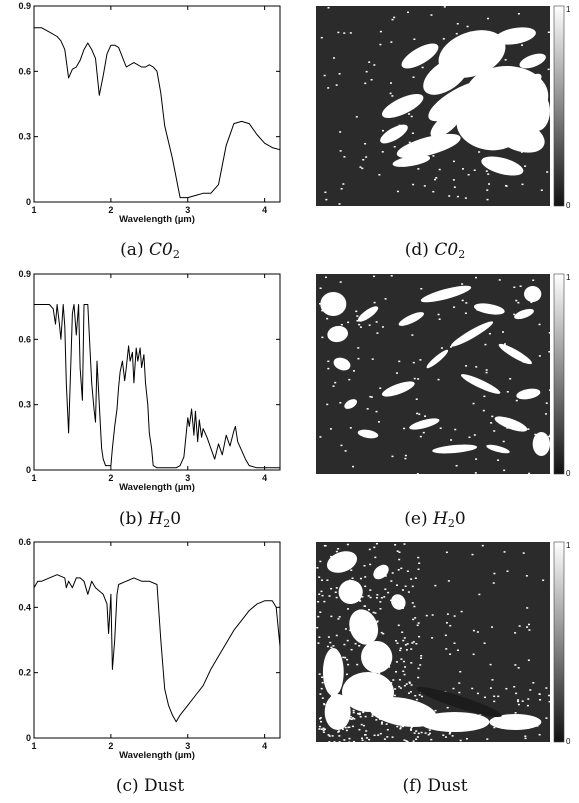 Image resolution: width=579 pixels, height=803 pixels. What do you see at coordinates (33, 746) in the screenshot?
I see `x-tick-label: 1` at bounding box center [33, 746].